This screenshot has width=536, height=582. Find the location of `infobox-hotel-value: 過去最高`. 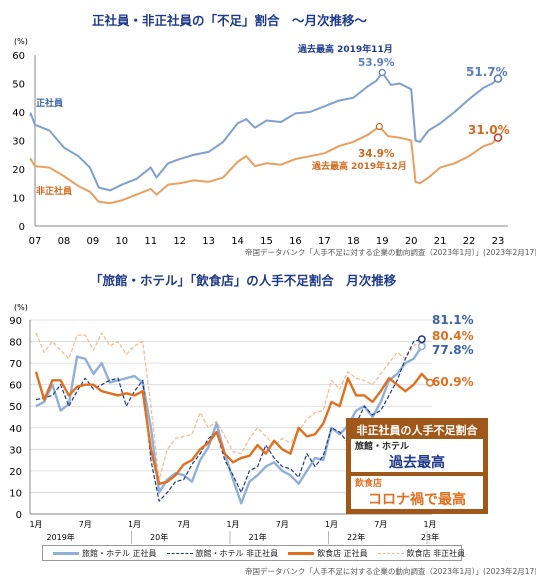

infobox-hotel-value: 過去最高 is located at coordinates (417, 463).